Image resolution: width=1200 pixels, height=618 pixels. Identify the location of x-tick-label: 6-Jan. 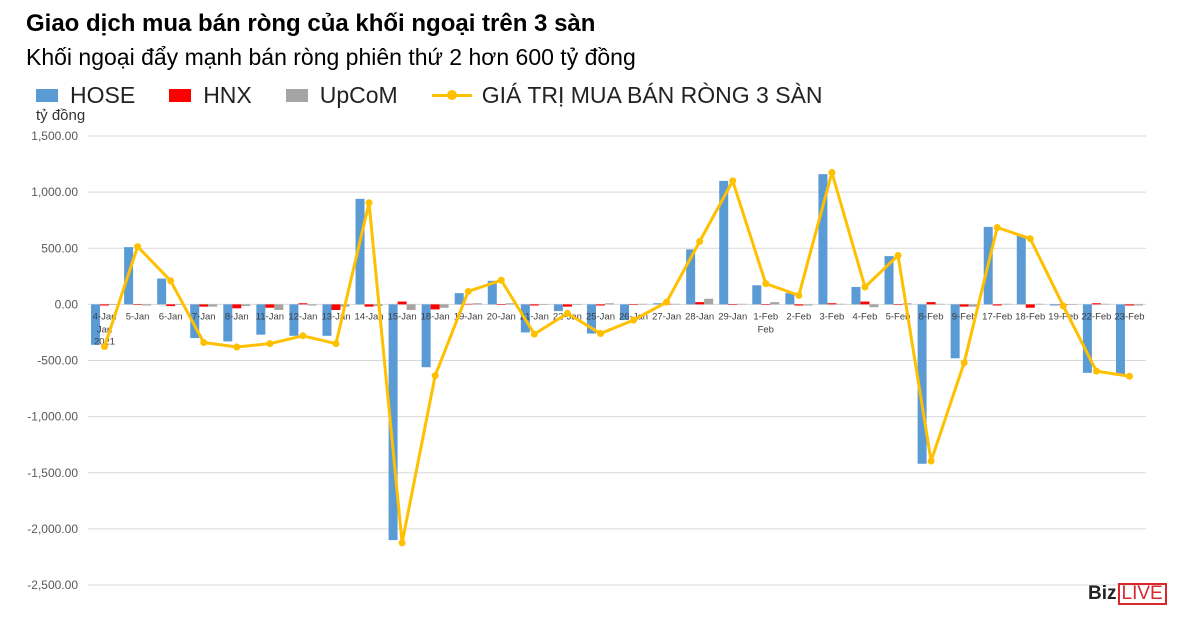
(171, 316).